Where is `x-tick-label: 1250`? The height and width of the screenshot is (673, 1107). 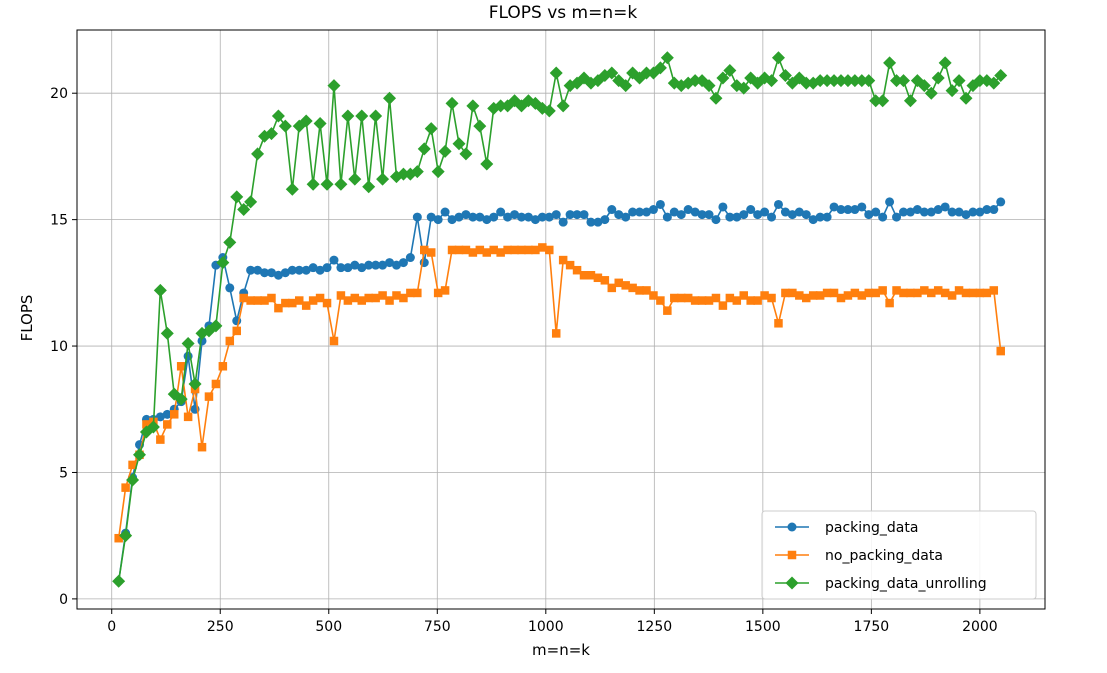
x-tick-label: 1250 is located at coordinates (655, 627).